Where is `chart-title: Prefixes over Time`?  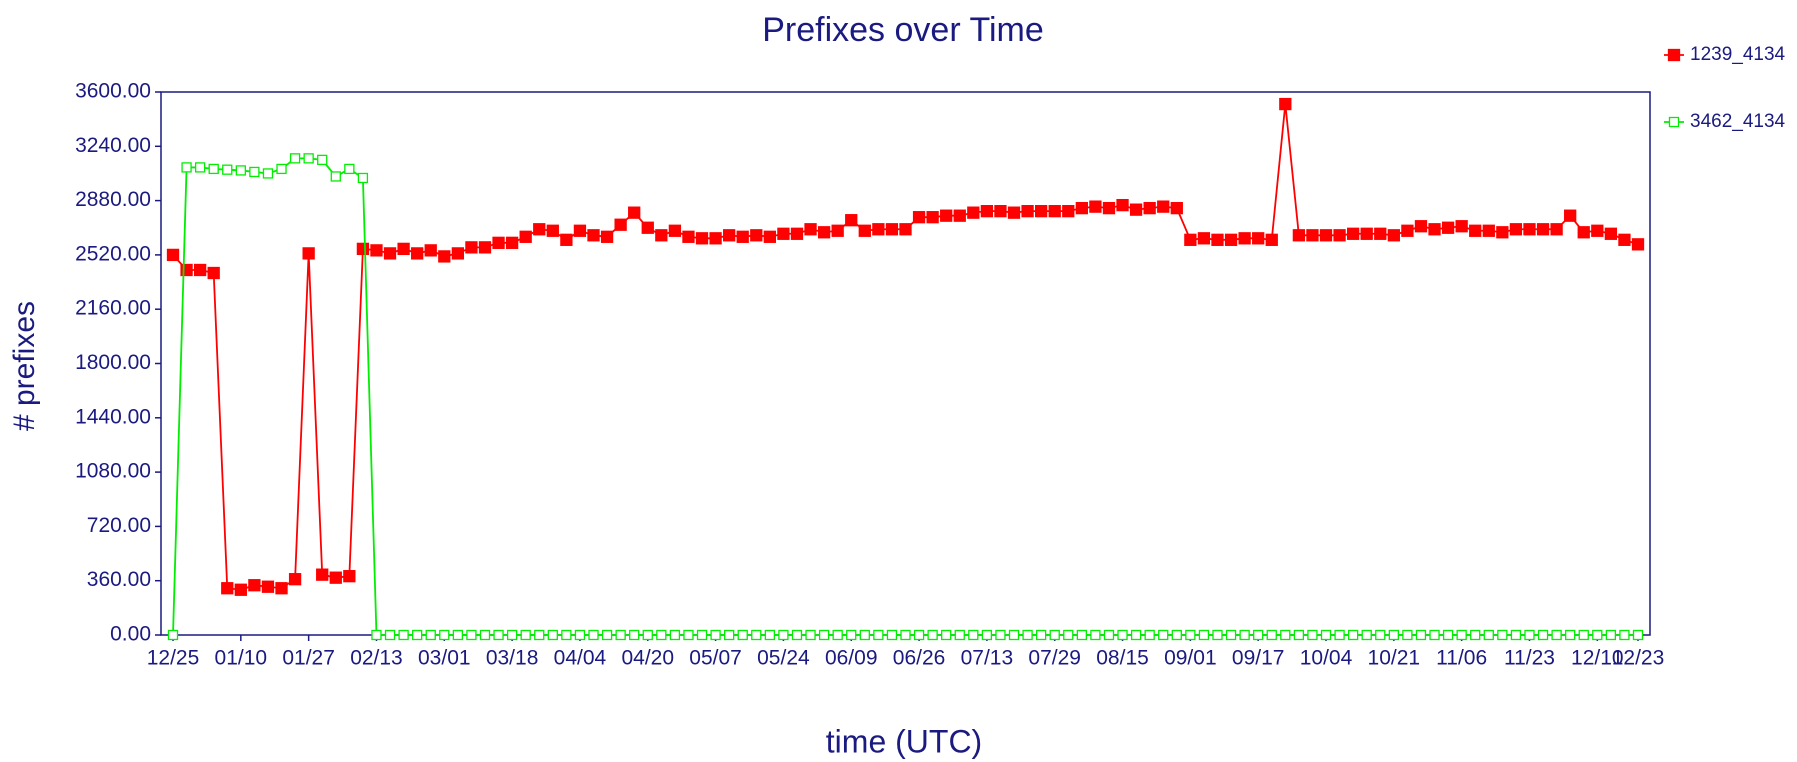 chart-title: Prefixes over Time is located at coordinates (903, 30).